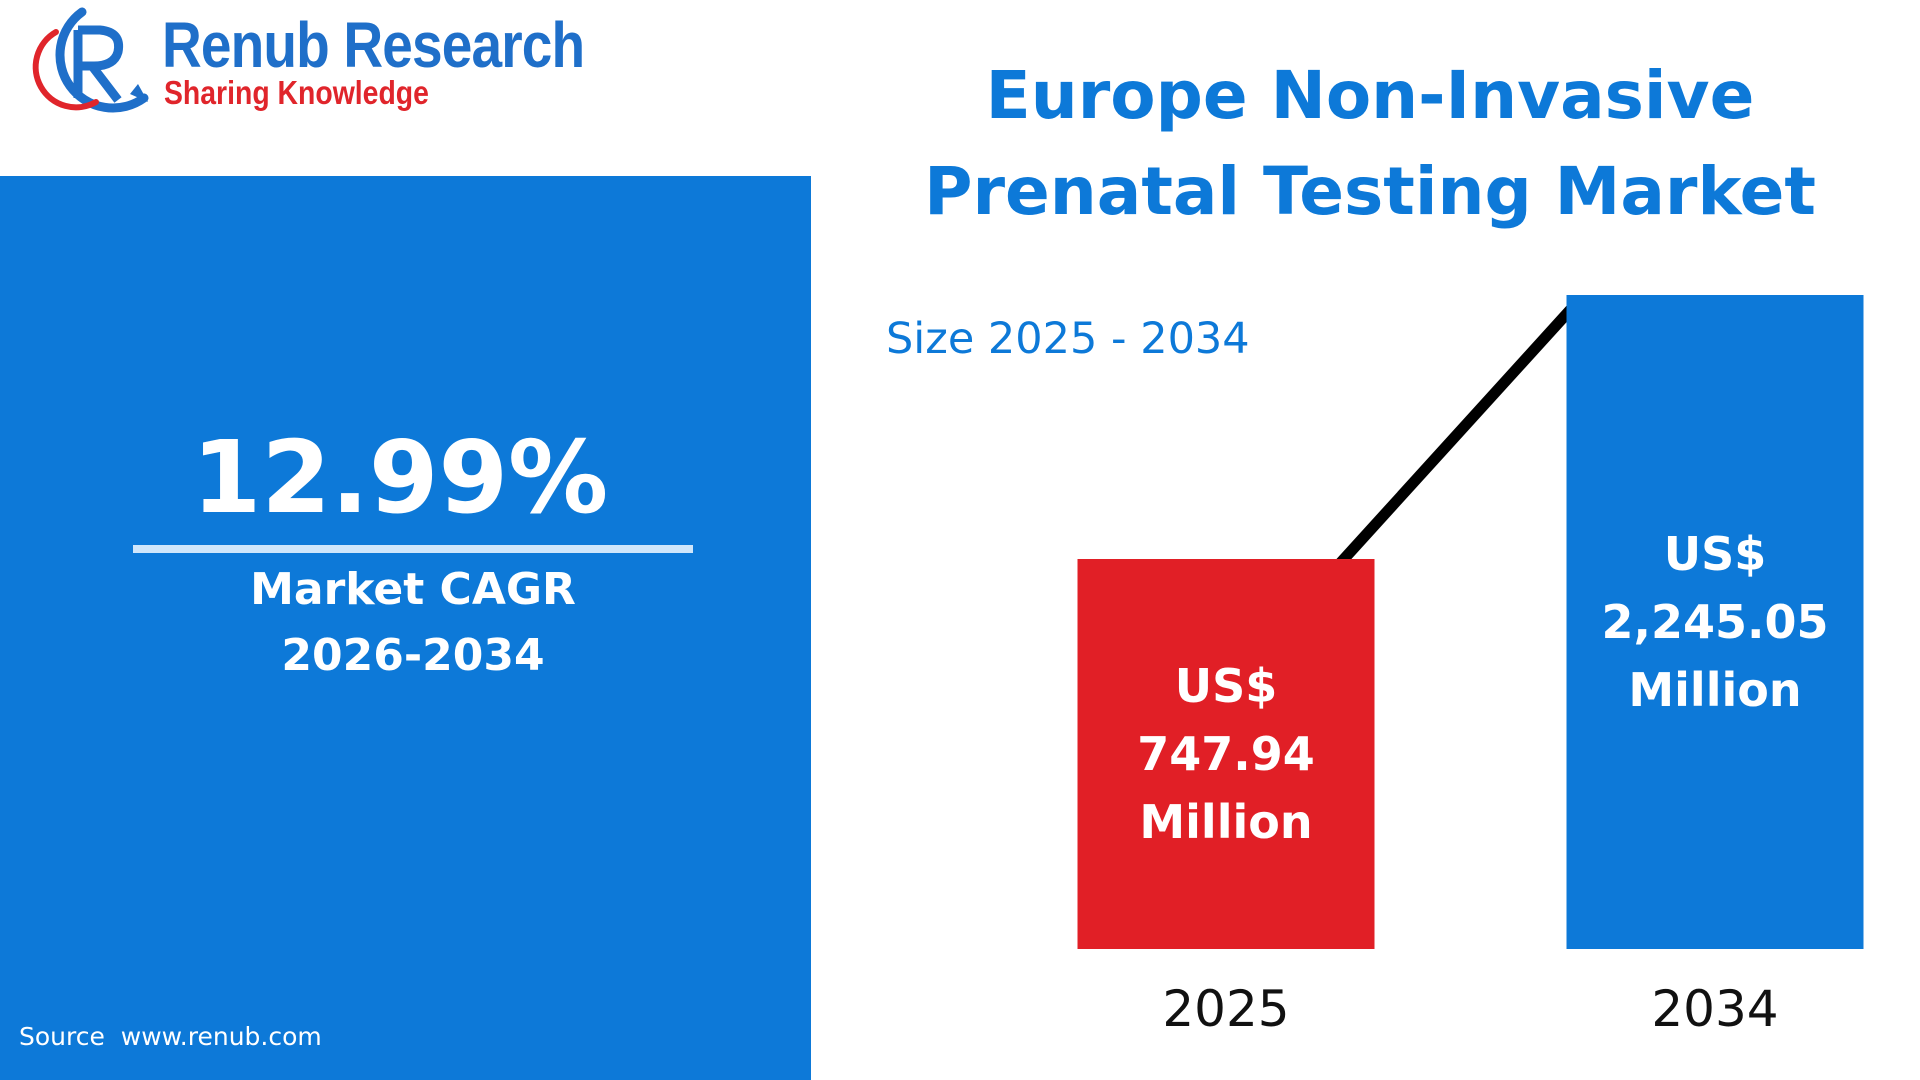 The width and height of the screenshot is (1920, 1080). Describe the element at coordinates (413, 589) in the screenshot. I see `cagr-label: Market CAGR` at that location.